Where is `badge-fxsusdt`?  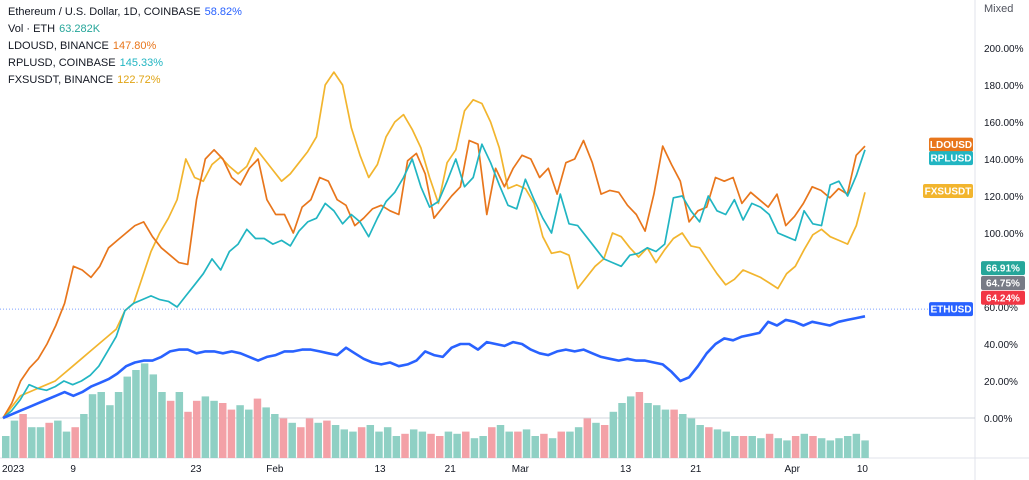
badge-fxsusdt is located at coordinates (948, 190).